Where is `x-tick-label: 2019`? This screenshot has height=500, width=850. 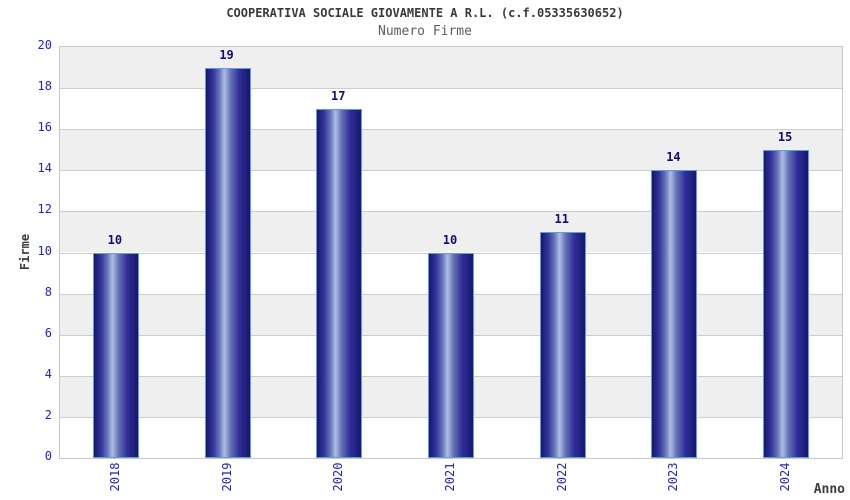 x-tick-label: 2019 is located at coordinates (226, 477).